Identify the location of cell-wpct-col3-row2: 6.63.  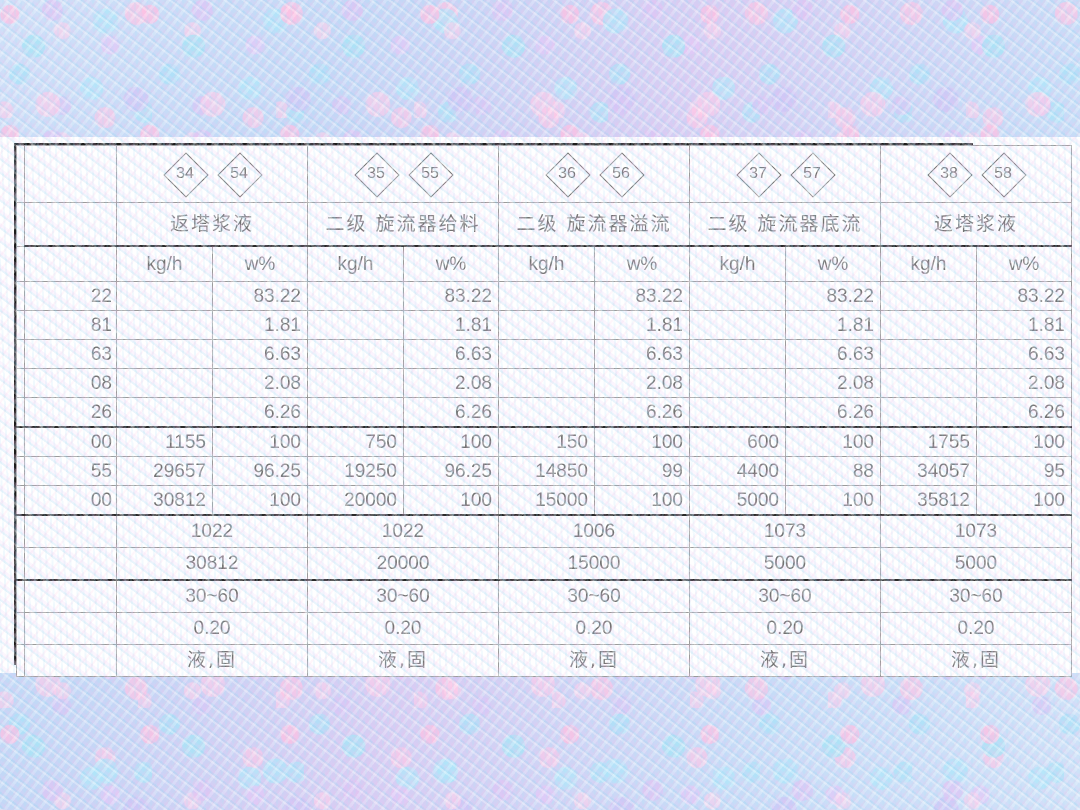
(833, 354).